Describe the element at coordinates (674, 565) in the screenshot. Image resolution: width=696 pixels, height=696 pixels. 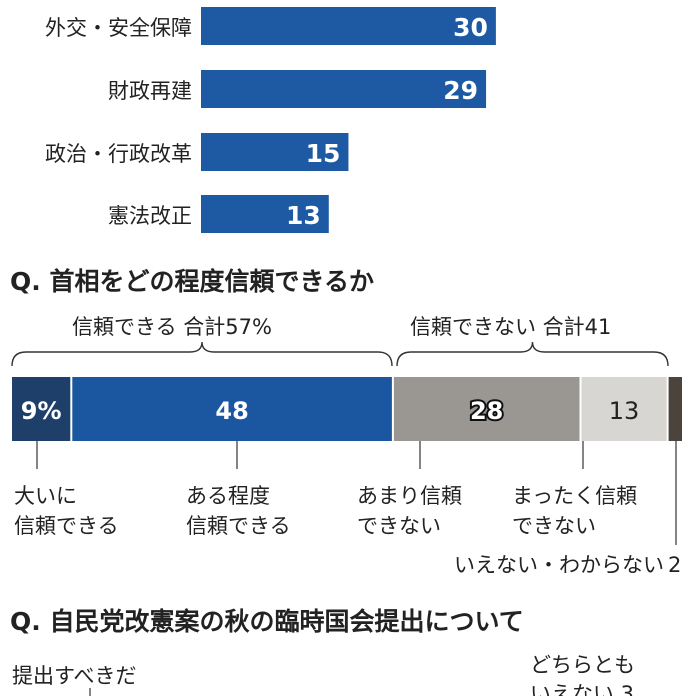
I see `segment-value-label: 2` at that location.